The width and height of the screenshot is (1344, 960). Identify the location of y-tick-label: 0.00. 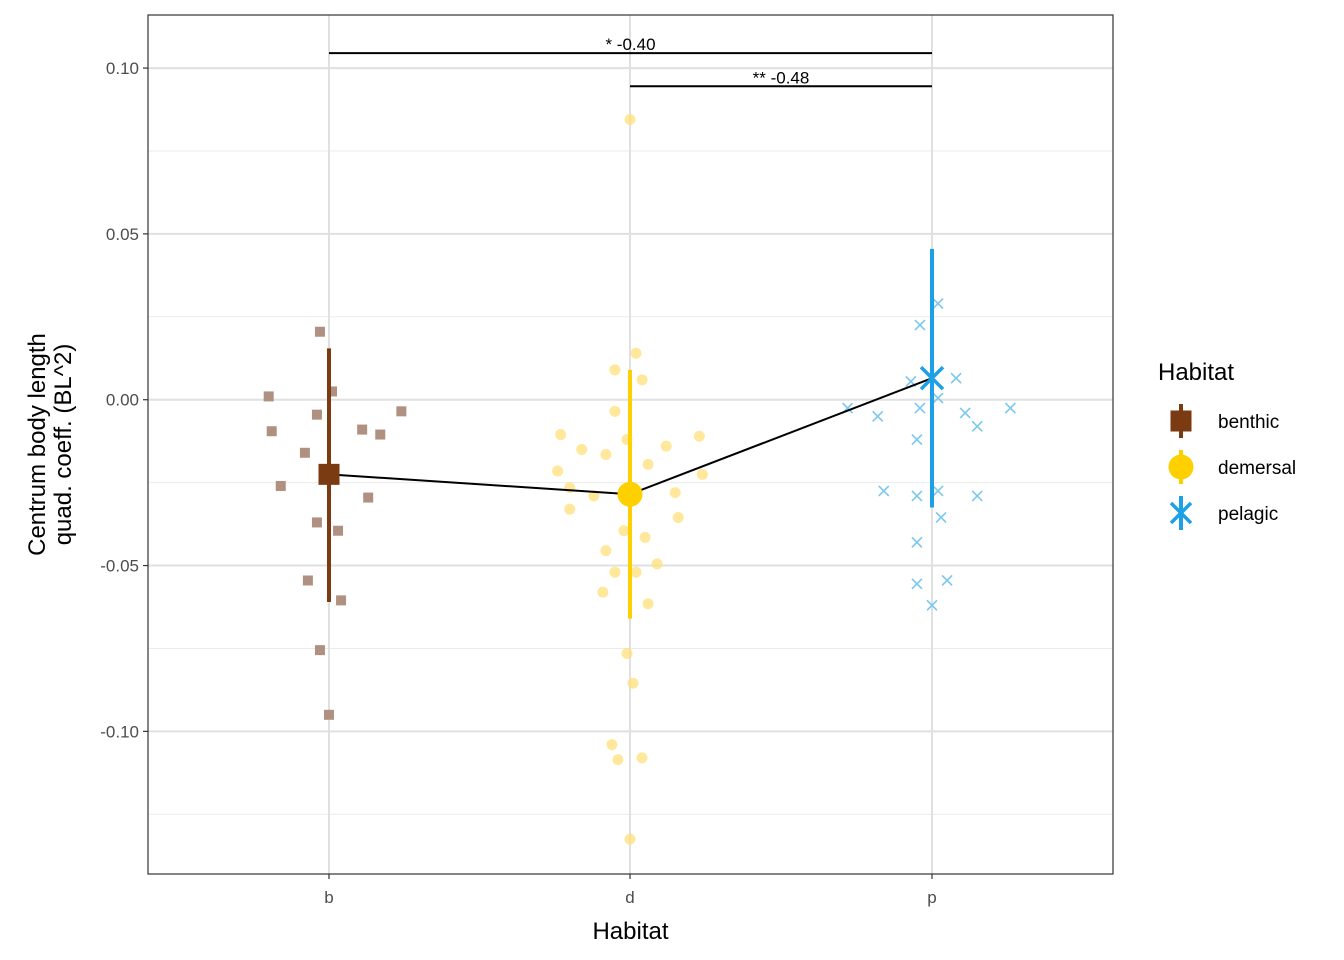
(122, 400).